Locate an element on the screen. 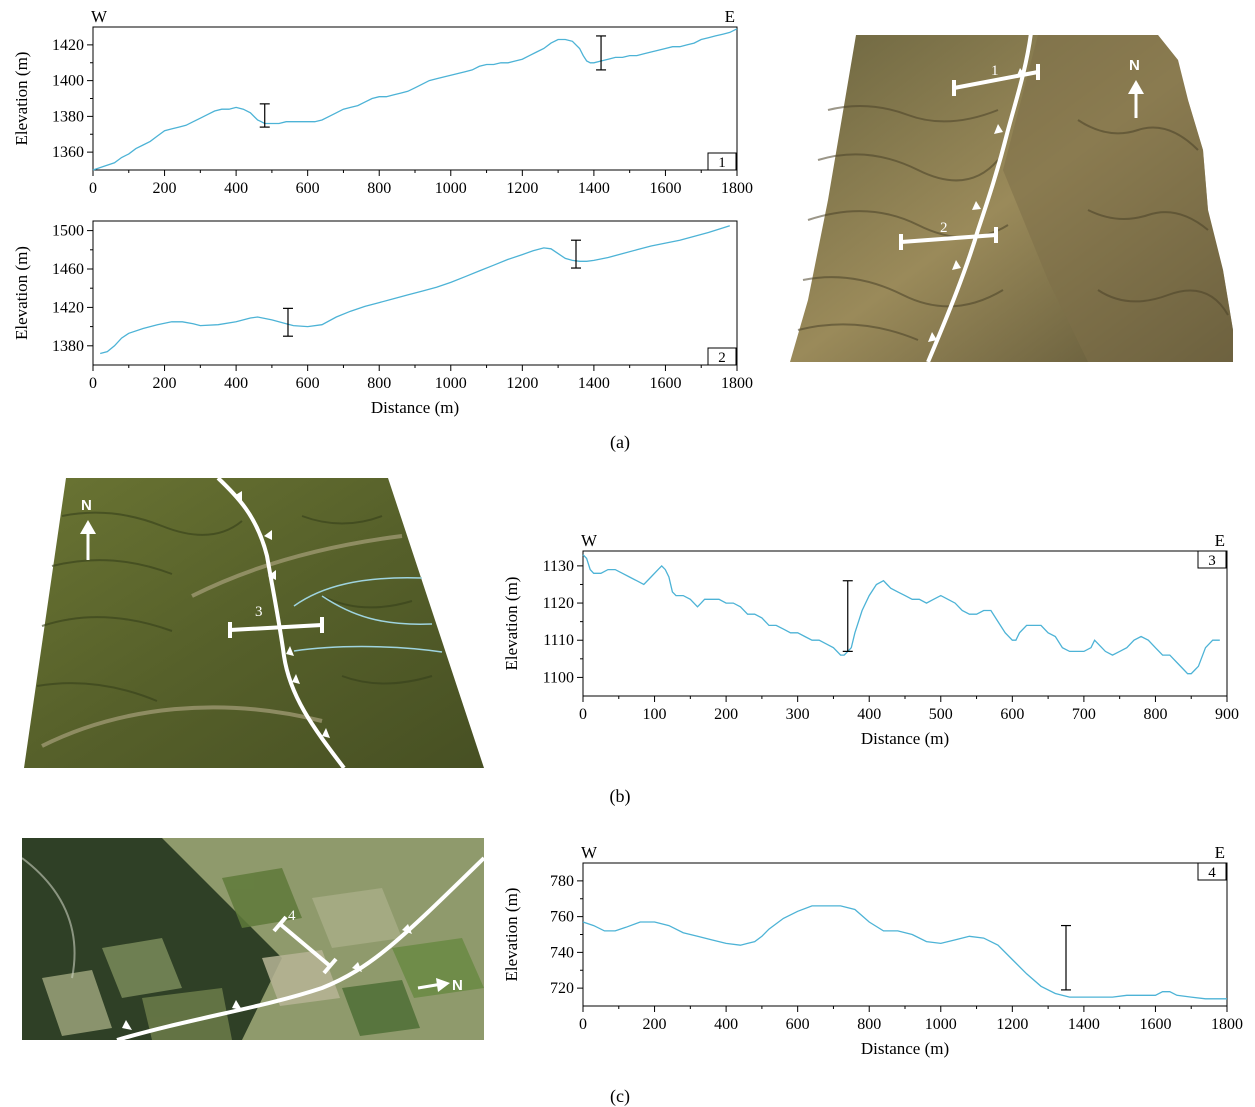 The width and height of the screenshot is (1255, 1107). chart-1-profile-number: 1 is located at coordinates (722, 163).